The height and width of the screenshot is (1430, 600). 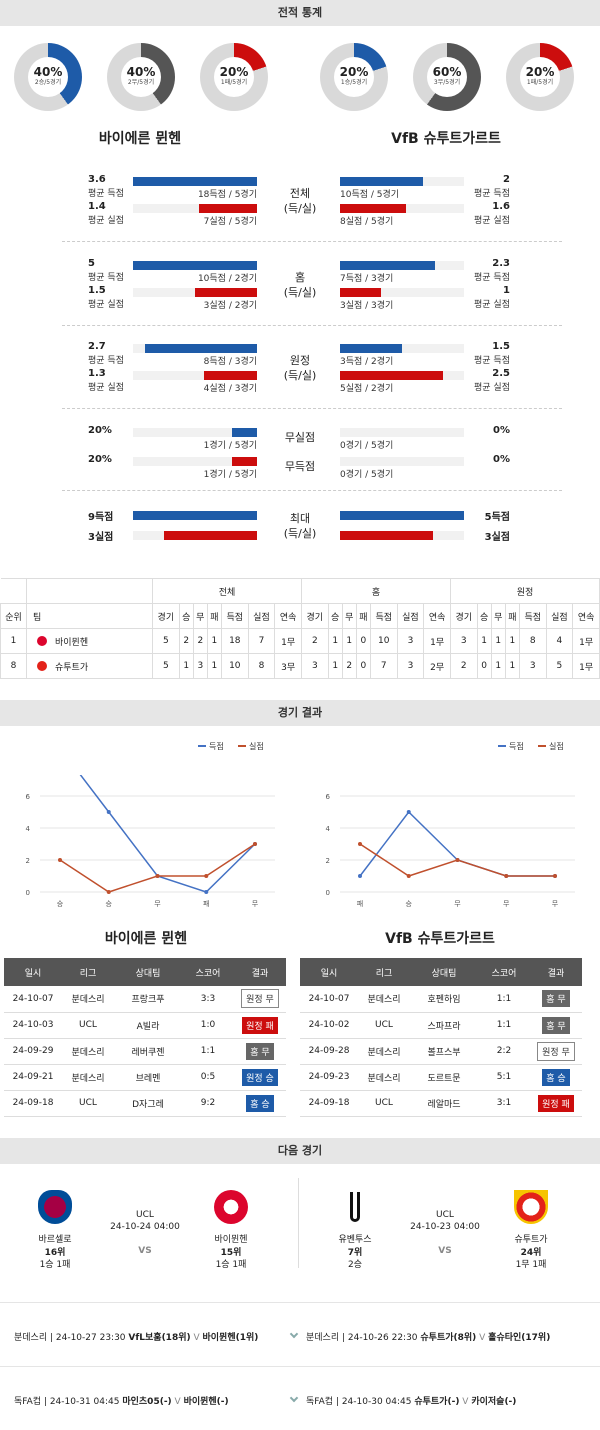 I want to click on stat-cell: 10, so click(x=234, y=666).